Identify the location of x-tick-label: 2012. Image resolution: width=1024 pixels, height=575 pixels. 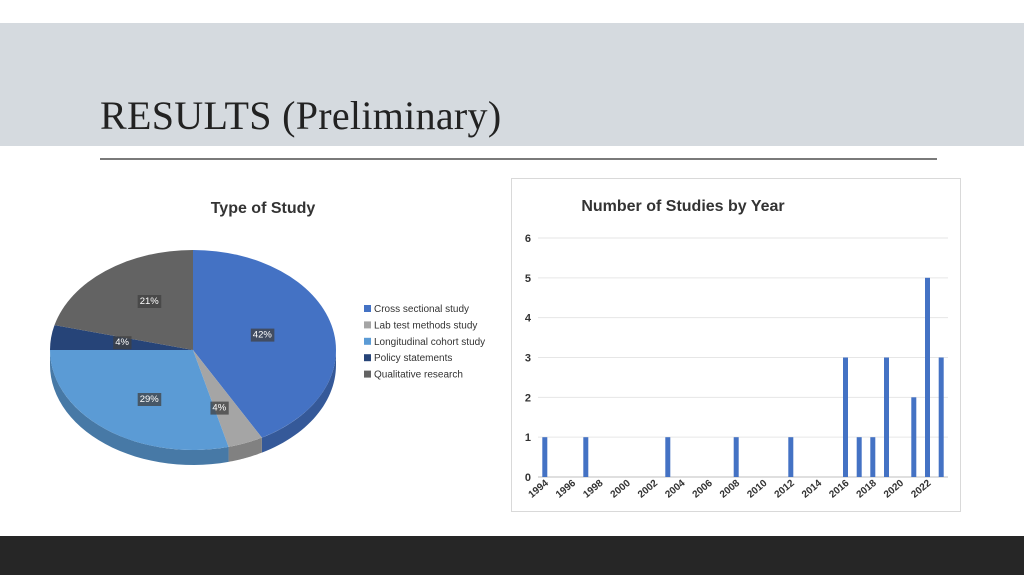
(785, 489).